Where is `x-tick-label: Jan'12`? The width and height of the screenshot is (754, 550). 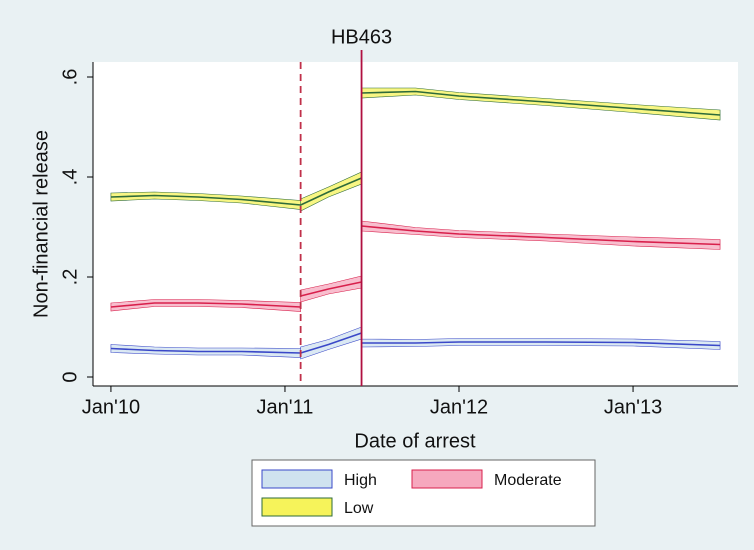 x-tick-label: Jan'12 is located at coordinates (459, 407).